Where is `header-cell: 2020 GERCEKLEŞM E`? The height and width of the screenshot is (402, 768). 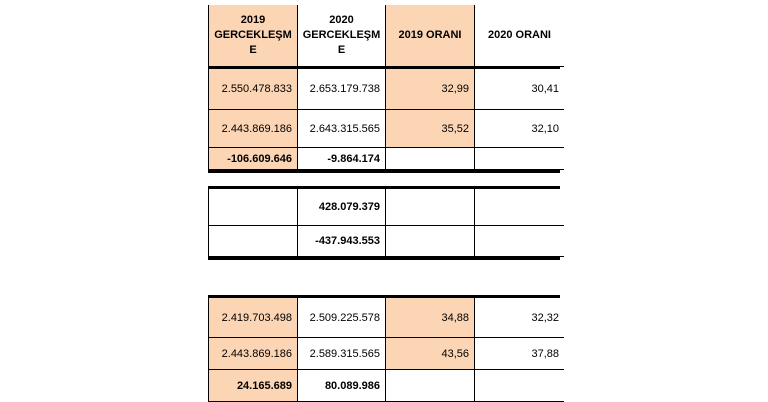
header-cell: 2020 GERCEKLEŞM E is located at coordinates (341, 36).